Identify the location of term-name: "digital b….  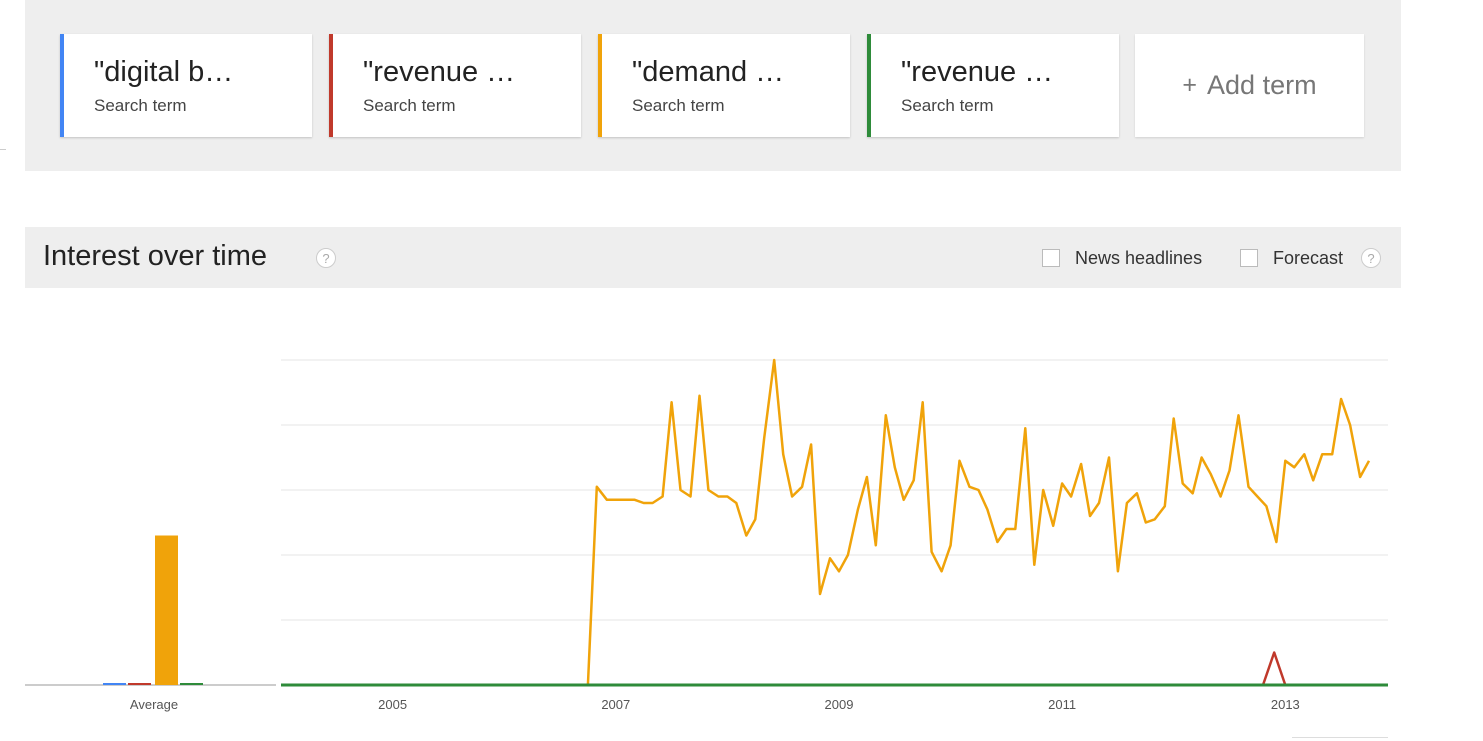
(164, 72).